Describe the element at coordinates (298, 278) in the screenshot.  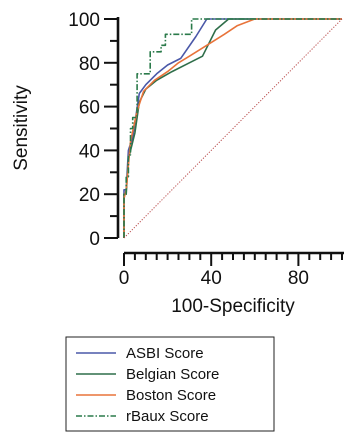
I see `x-tick-label: 80` at that location.